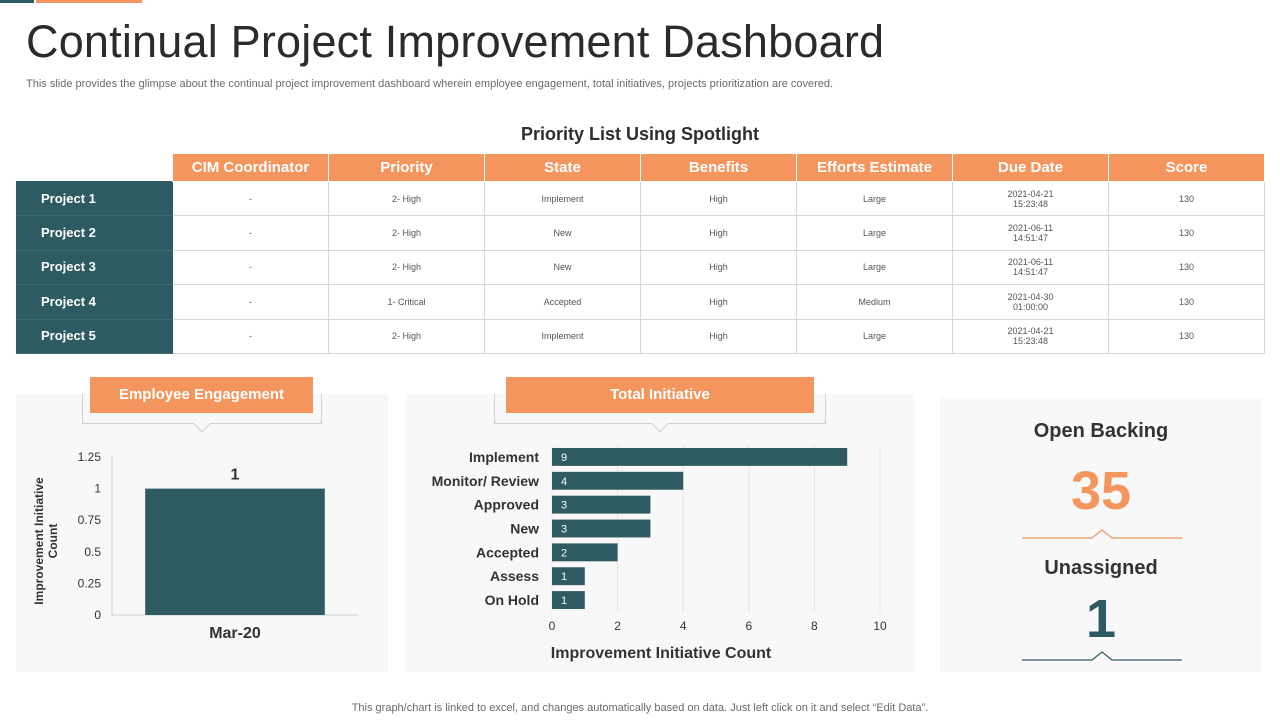 This screenshot has width=1280, height=720. I want to click on initiative-category-label: Monitor/ Review, so click(485, 481).